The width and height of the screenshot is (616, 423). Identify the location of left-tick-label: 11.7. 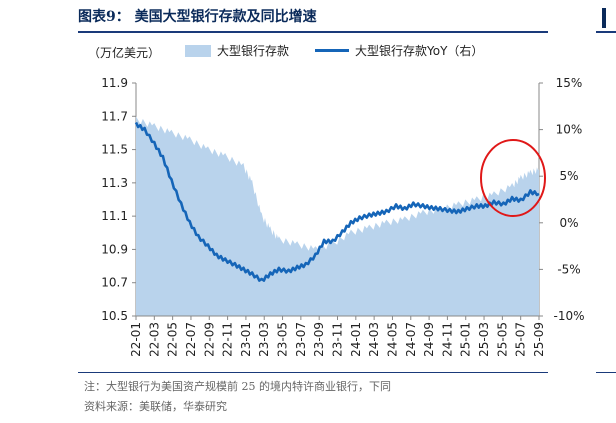
(114, 116).